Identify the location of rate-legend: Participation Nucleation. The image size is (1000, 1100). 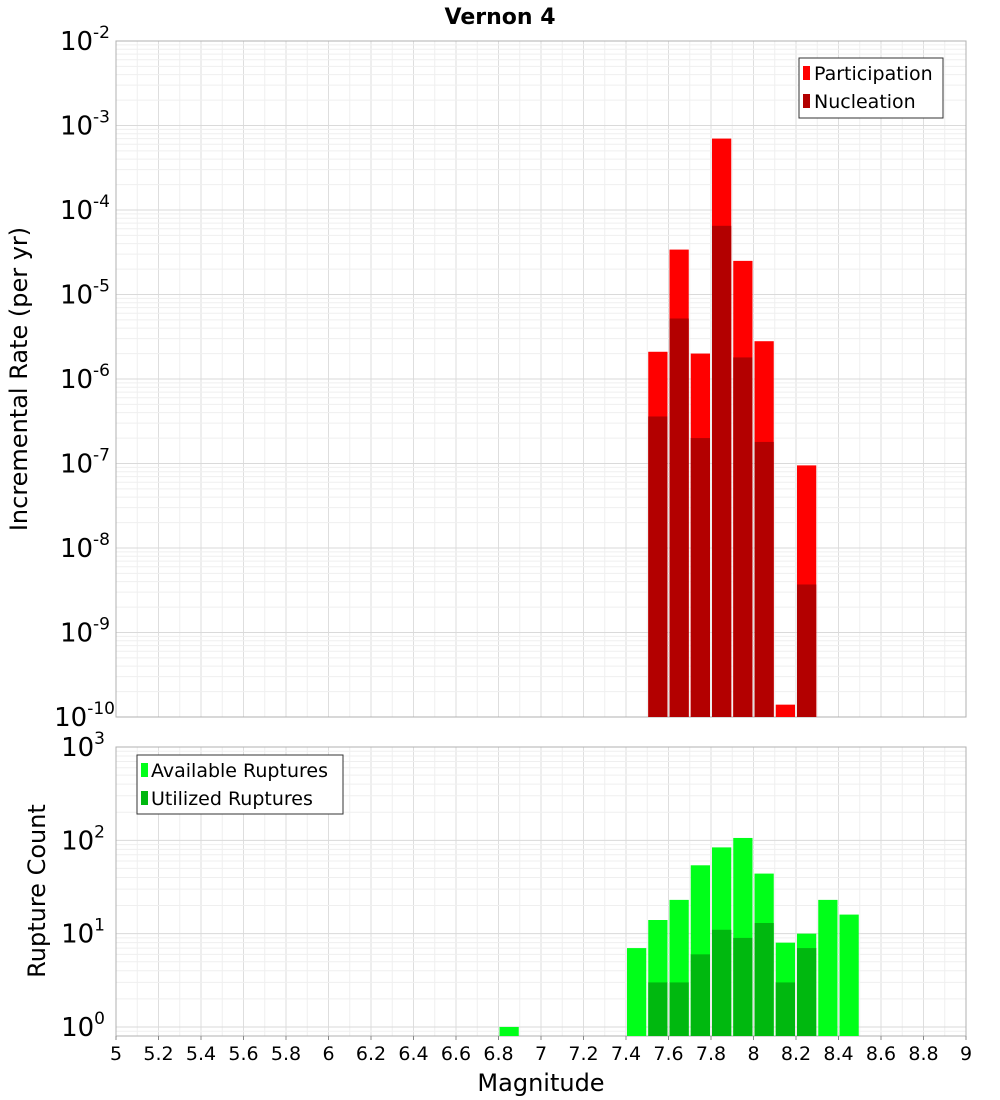
(871, 88).